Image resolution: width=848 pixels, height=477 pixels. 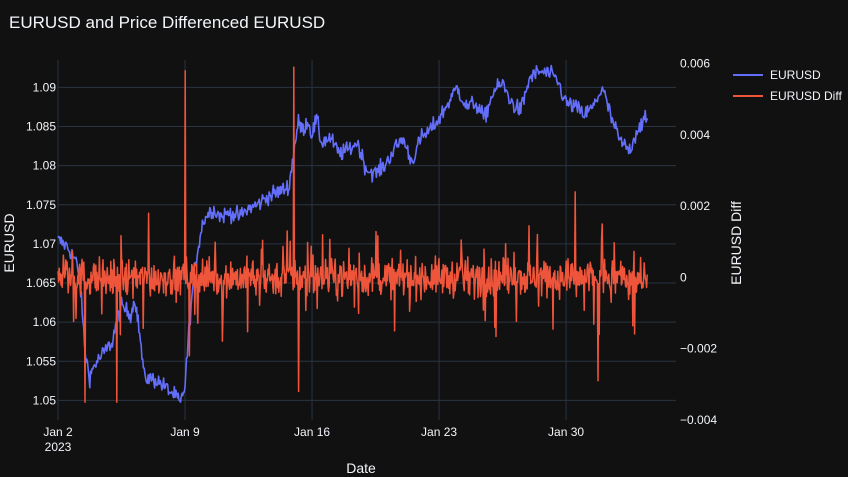 I want to click on x-tick-label: Jan 9, so click(x=185, y=432).